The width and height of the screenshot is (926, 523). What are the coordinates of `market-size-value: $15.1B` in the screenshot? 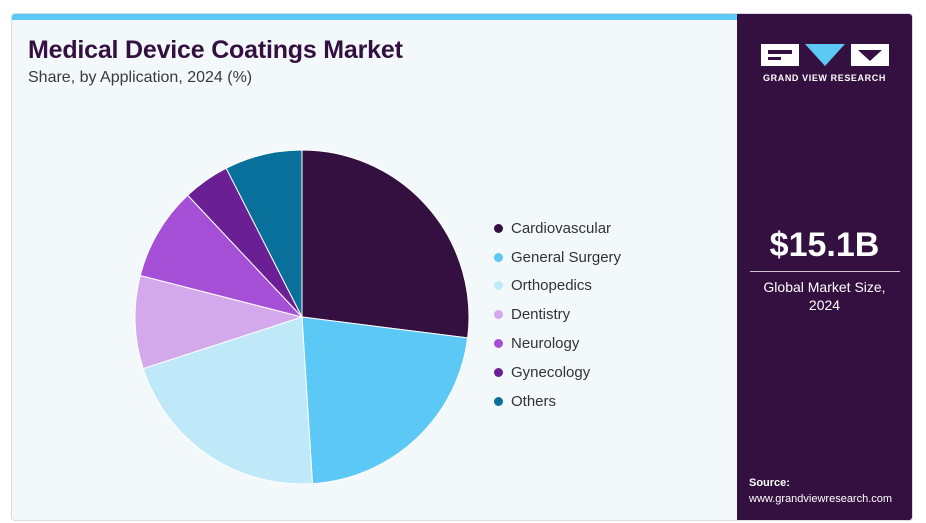 It's located at (824, 245).